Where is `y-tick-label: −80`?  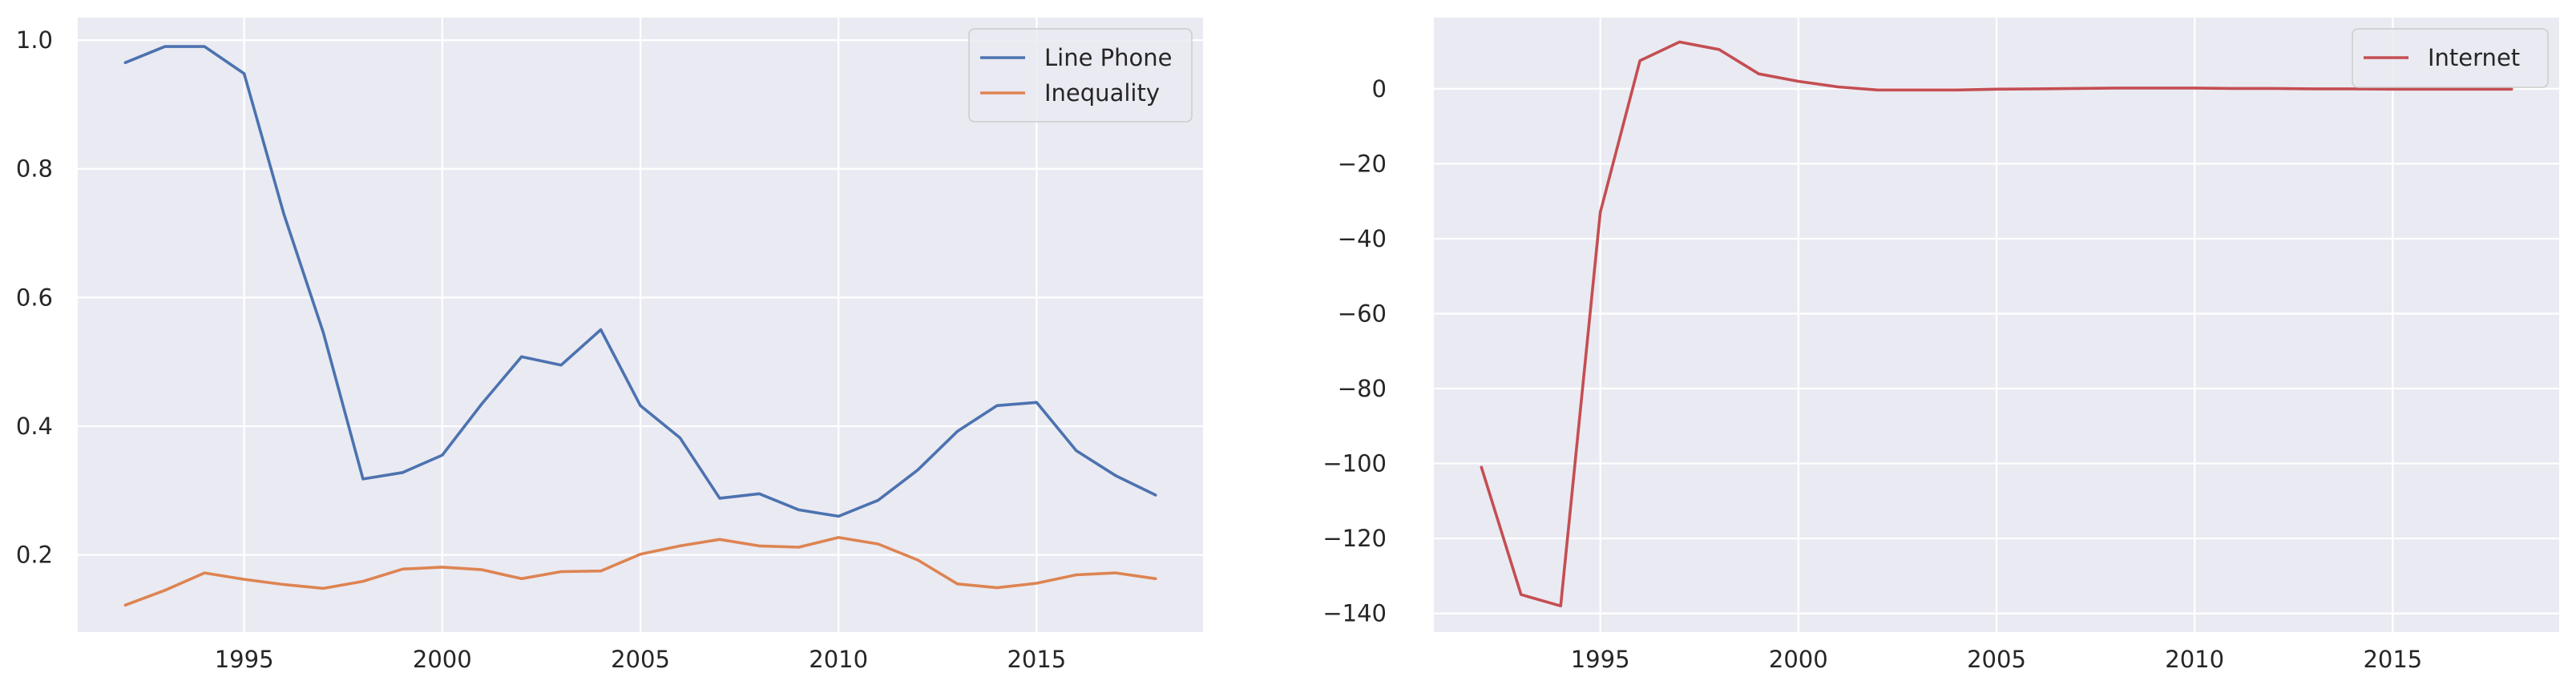
y-tick-label: −80 is located at coordinates (1362, 389).